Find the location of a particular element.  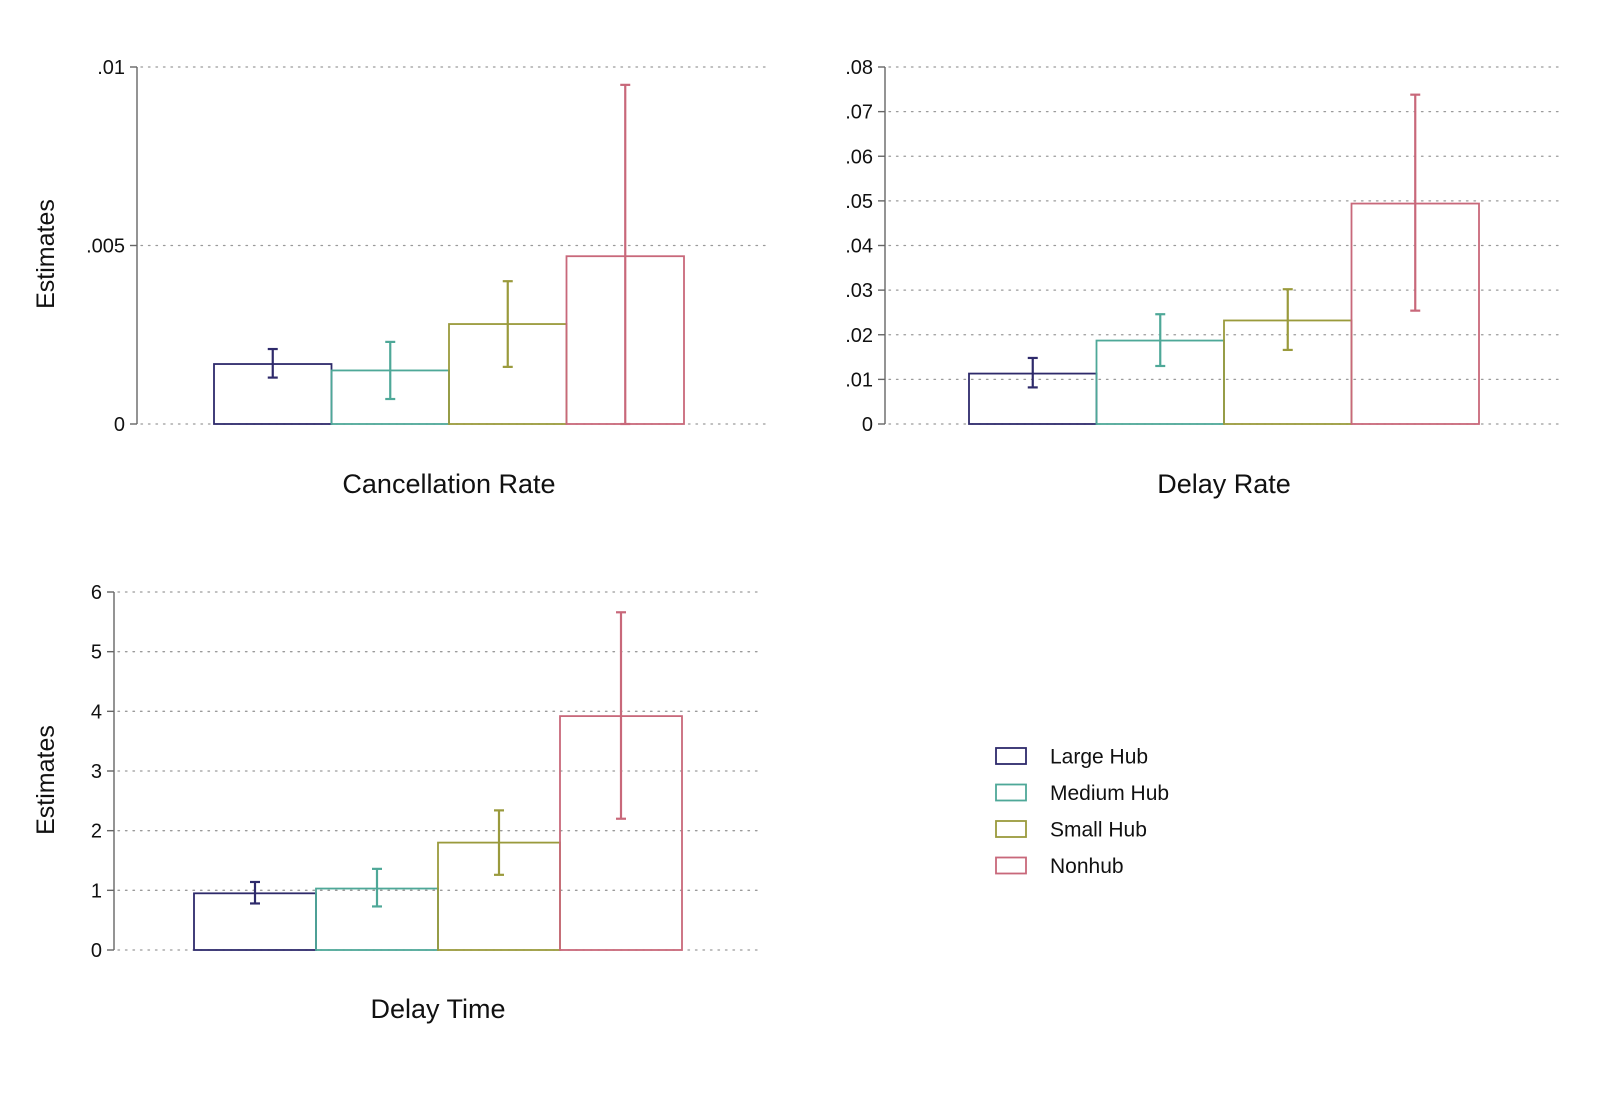

y-tick-label: .05 is located at coordinates (859, 202).